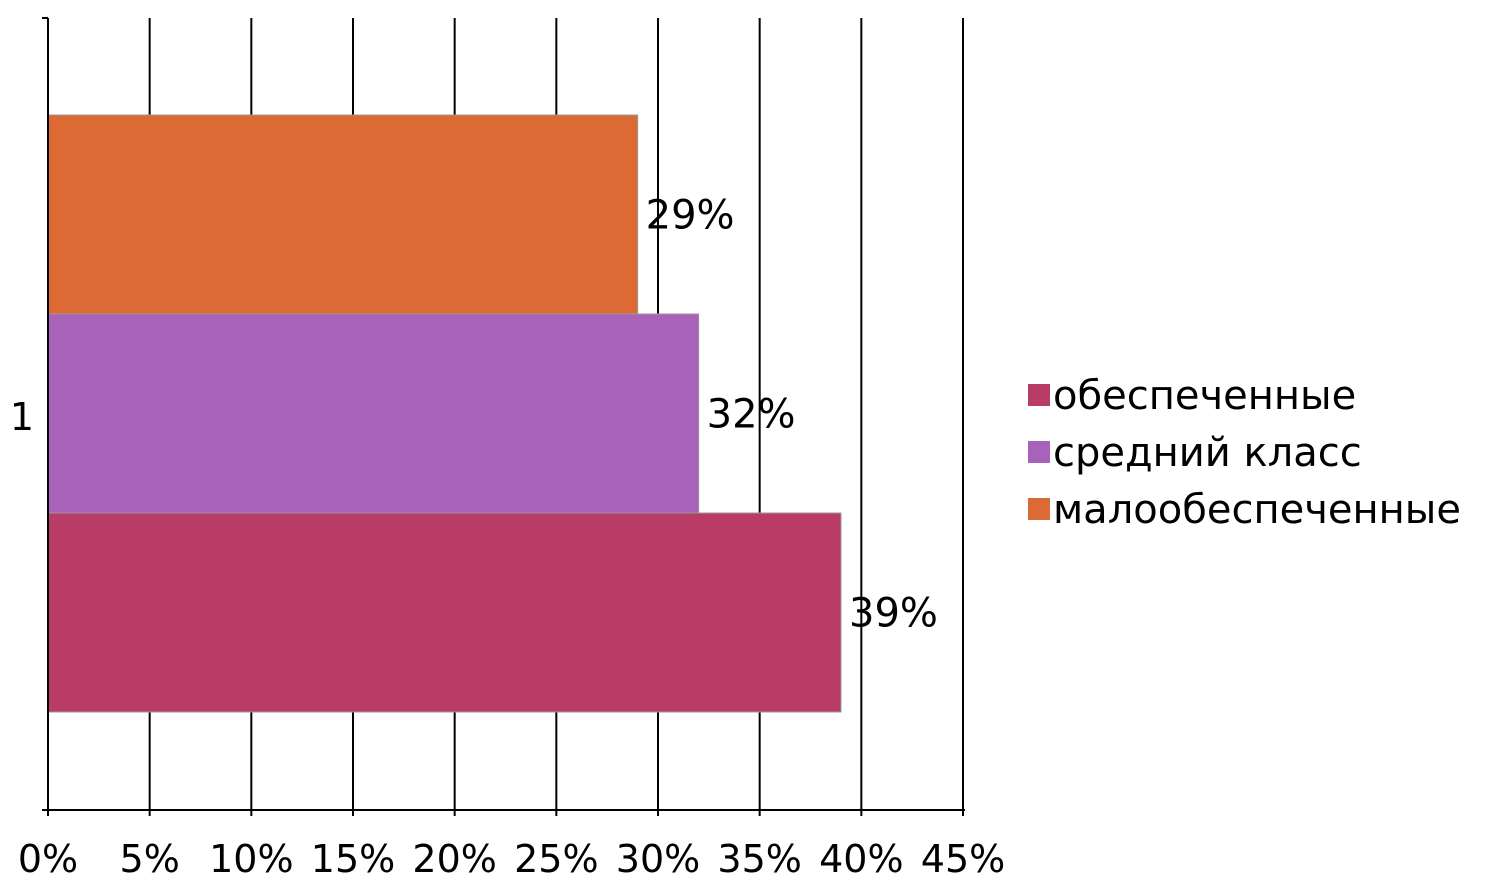  I want to click on x-tick-label: 35%, so click(759, 856).